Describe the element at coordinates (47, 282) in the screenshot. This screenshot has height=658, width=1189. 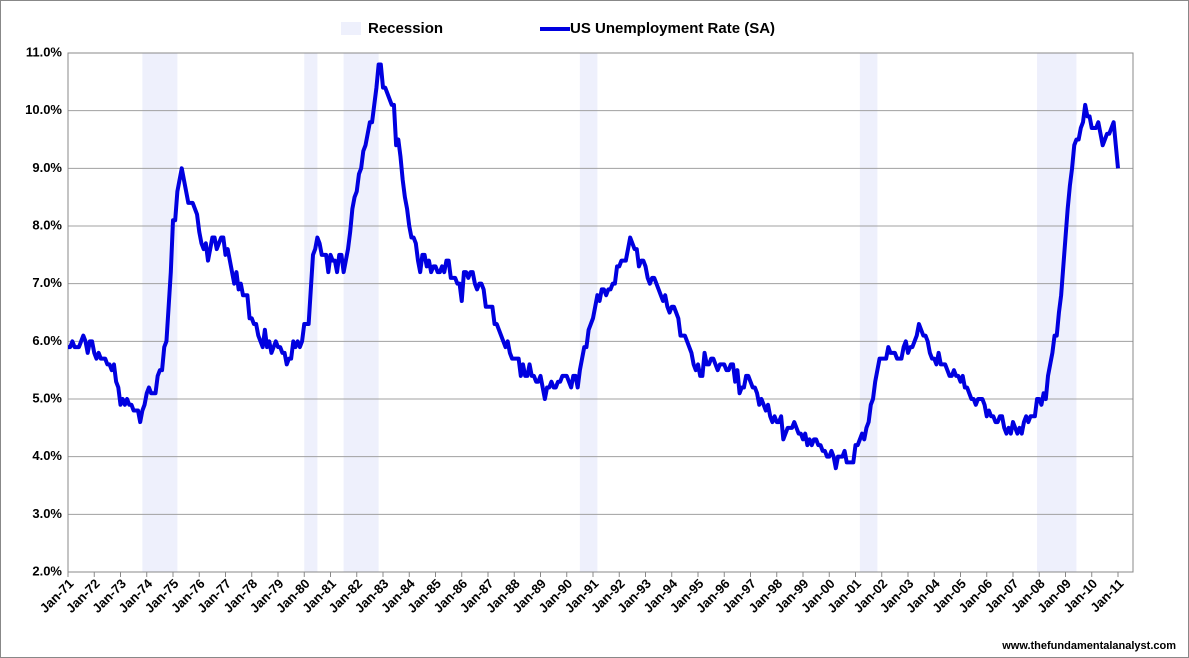
I see `y-tick-label: 7.0%` at that location.